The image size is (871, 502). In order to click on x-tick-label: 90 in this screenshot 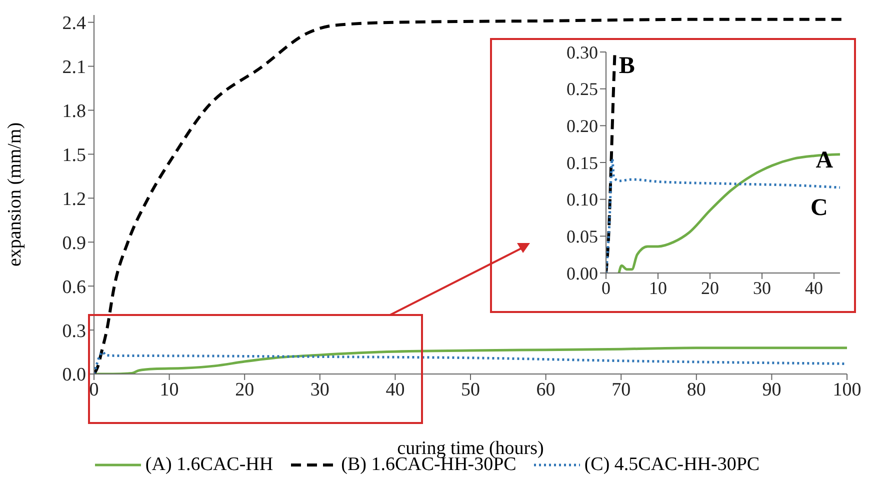, I will do `click(772, 389)`.